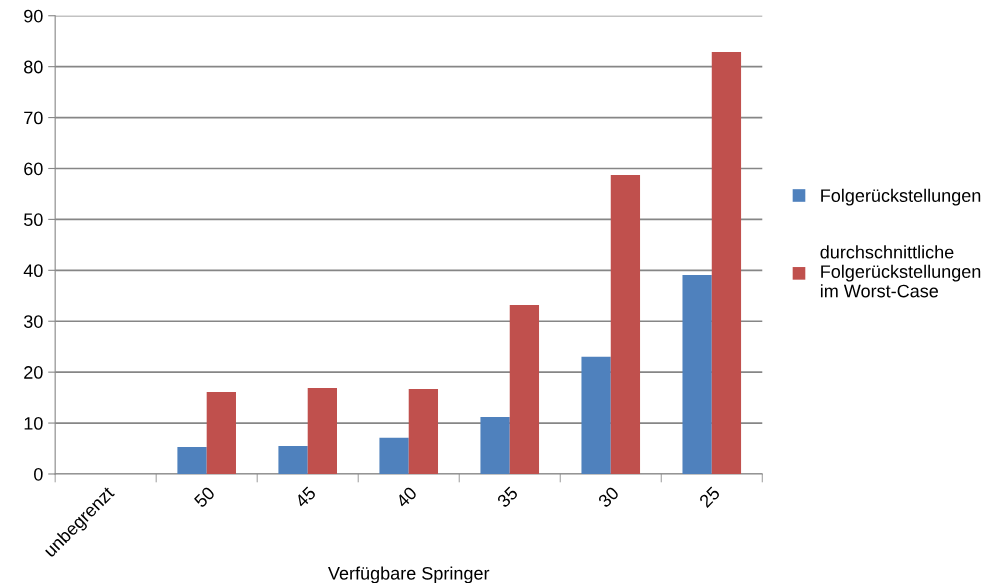 This screenshot has height=583, width=1003. I want to click on y-tick-label: 70, so click(33, 118).